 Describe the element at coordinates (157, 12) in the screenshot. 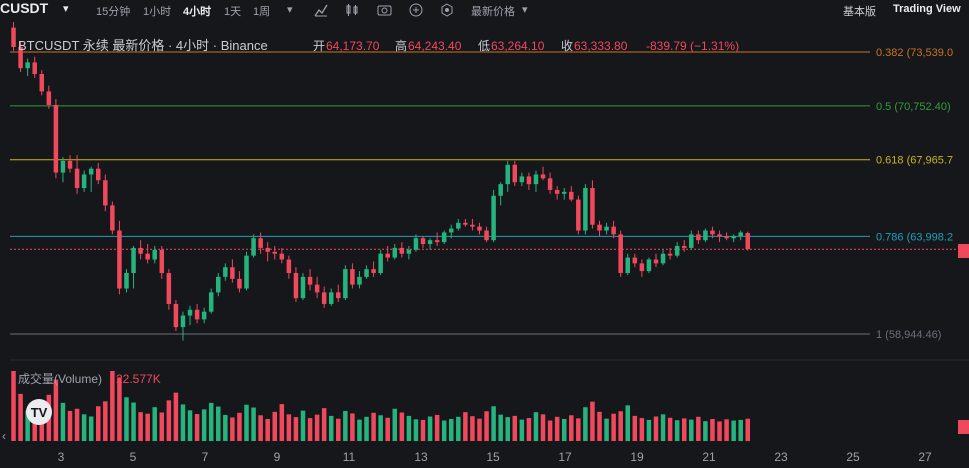

I see `interval-1h: 1小时` at that location.